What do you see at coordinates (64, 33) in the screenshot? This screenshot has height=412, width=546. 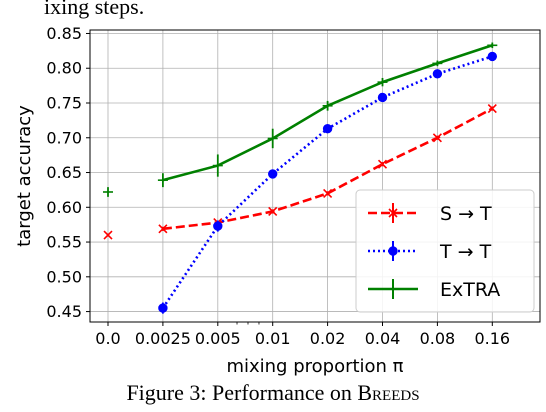 I see `y-tick-label: 0.85` at bounding box center [64, 33].